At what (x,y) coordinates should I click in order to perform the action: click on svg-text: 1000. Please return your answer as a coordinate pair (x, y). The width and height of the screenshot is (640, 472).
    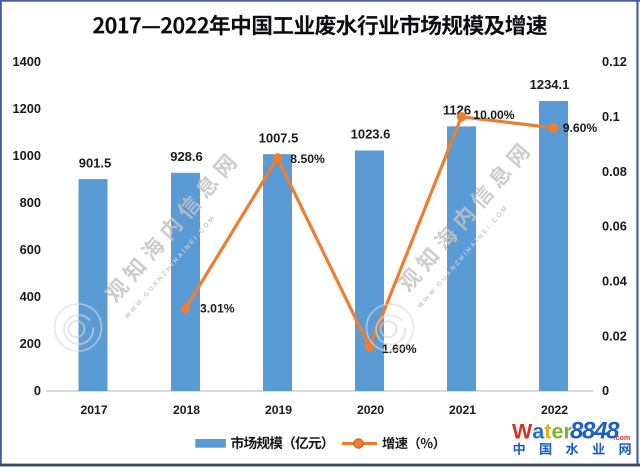
    Looking at the image, I should click on (27, 155).